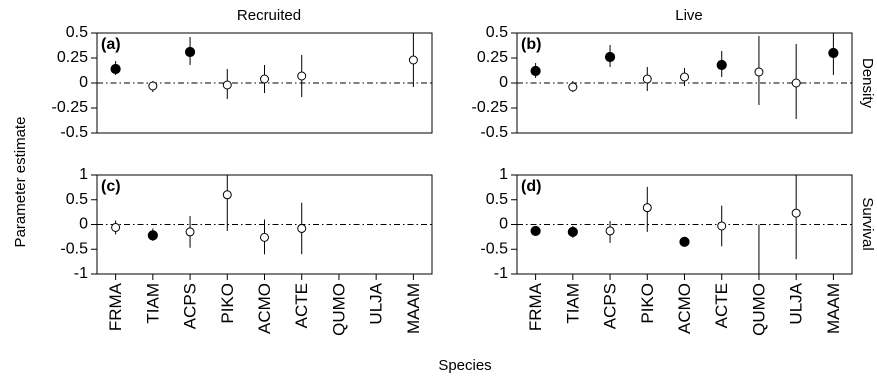  I want to click on column-title-live: Live, so click(689, 15).